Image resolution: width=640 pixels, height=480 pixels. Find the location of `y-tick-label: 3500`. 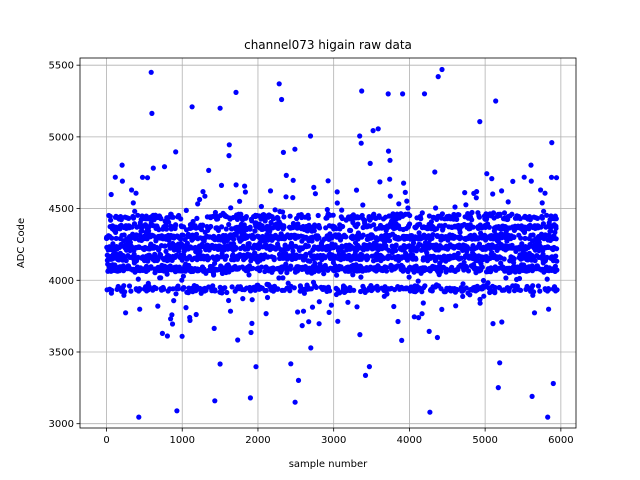

y-tick-label: 3500 is located at coordinates (61, 352).